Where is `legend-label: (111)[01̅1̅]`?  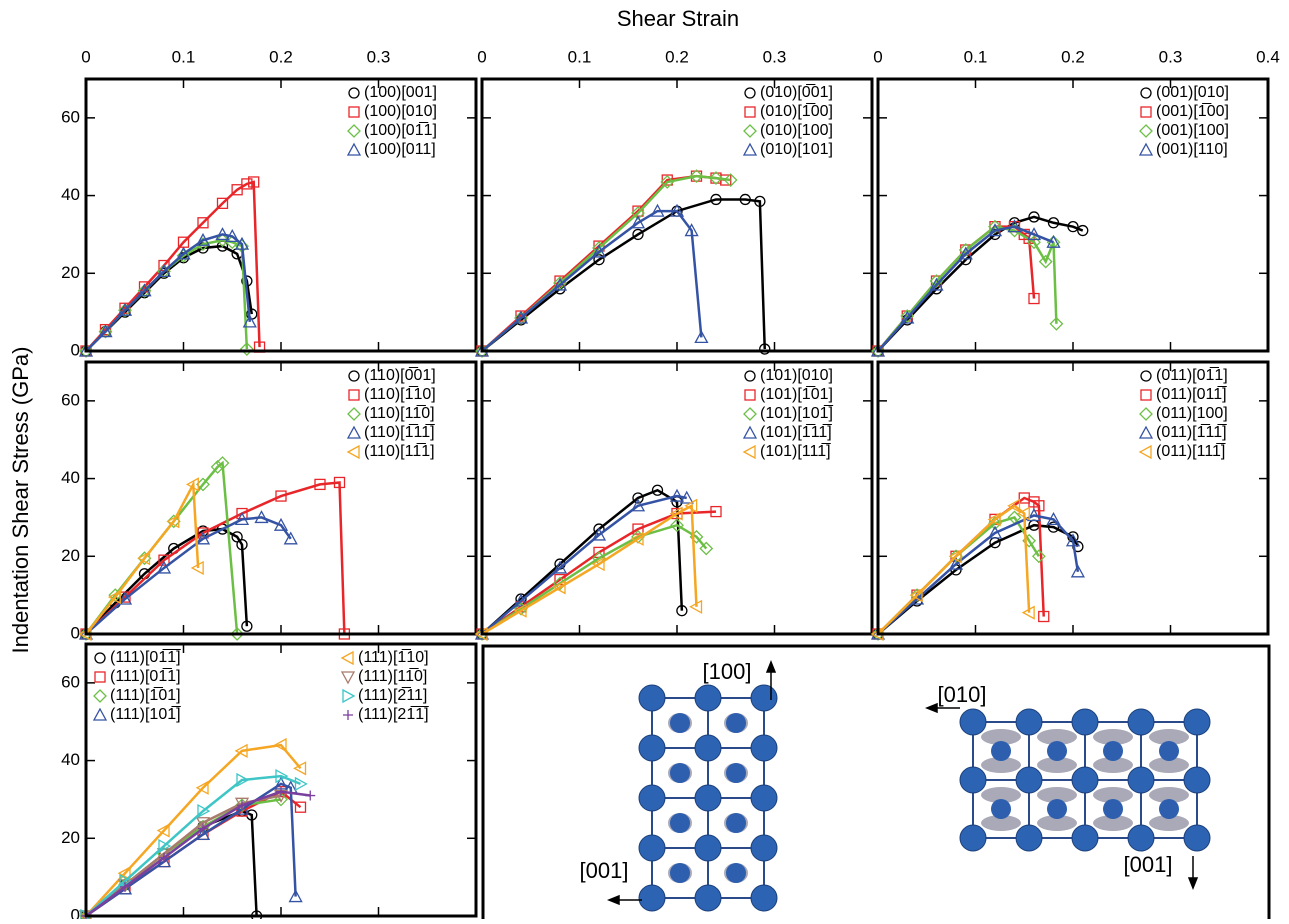 legend-label: (111)[01̅1̅] is located at coordinates (145, 657).